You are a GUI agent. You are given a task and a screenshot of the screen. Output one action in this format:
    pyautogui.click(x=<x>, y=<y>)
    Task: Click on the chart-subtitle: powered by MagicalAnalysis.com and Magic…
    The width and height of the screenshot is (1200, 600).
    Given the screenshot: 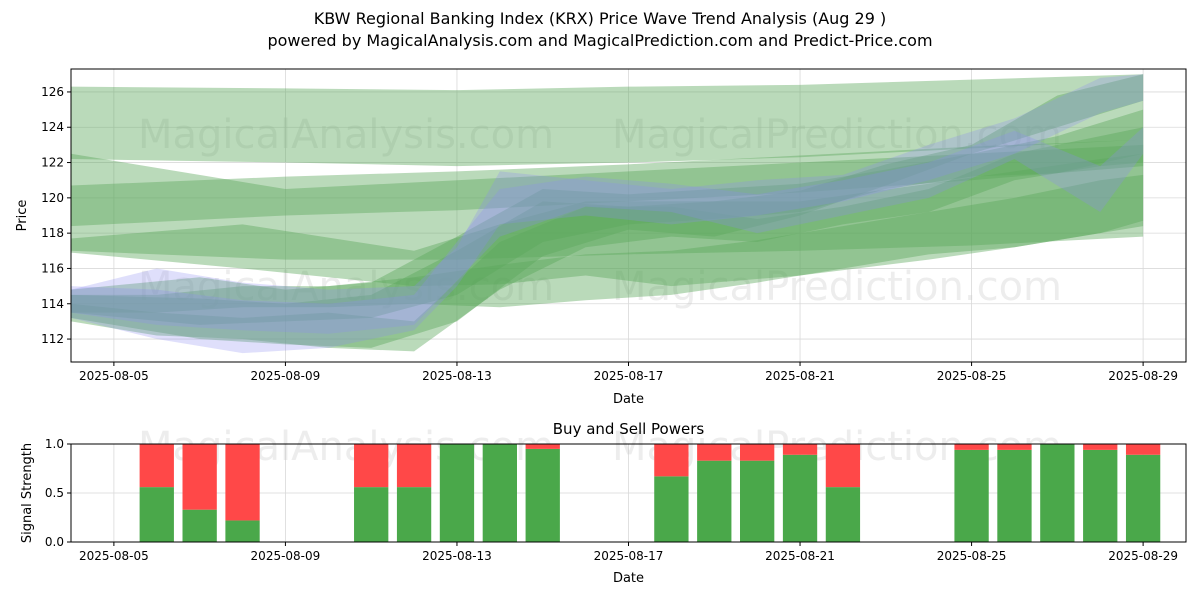 What is the action you would take?
    pyautogui.click(x=600, y=40)
    